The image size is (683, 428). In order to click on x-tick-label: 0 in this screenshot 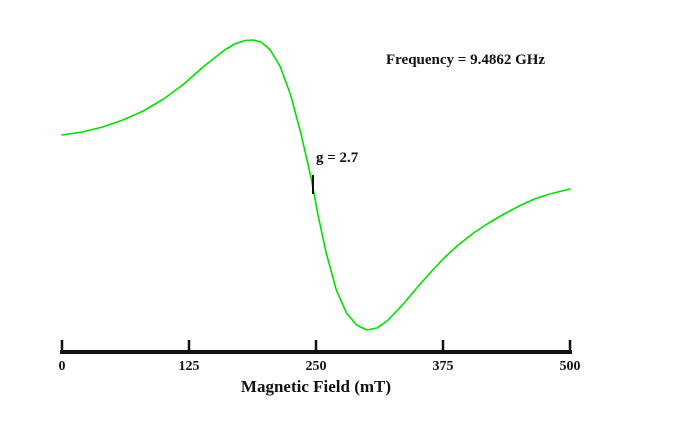, I will do `click(62, 366)`.